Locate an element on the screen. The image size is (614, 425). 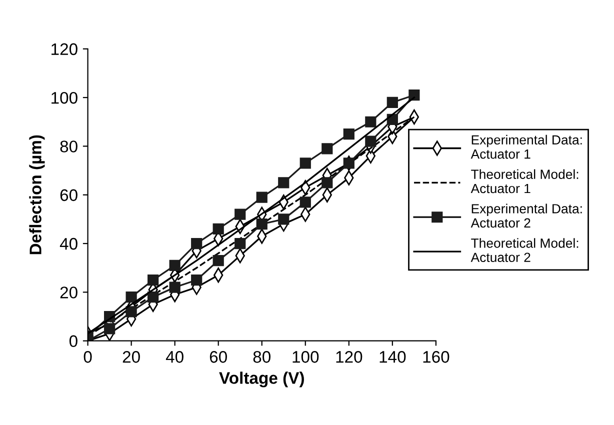
y-tick-label: 60 is located at coordinates (69, 195).